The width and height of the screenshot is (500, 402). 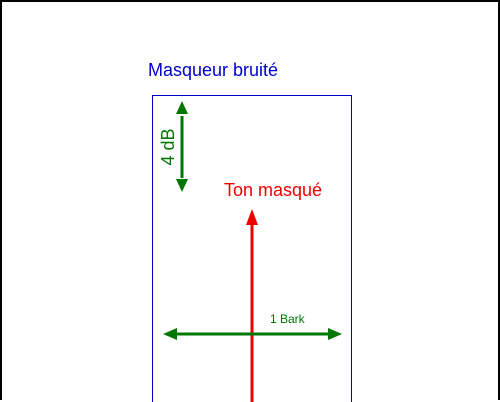 I want to click on masked-tone-arrowhead, so click(x=252, y=217).